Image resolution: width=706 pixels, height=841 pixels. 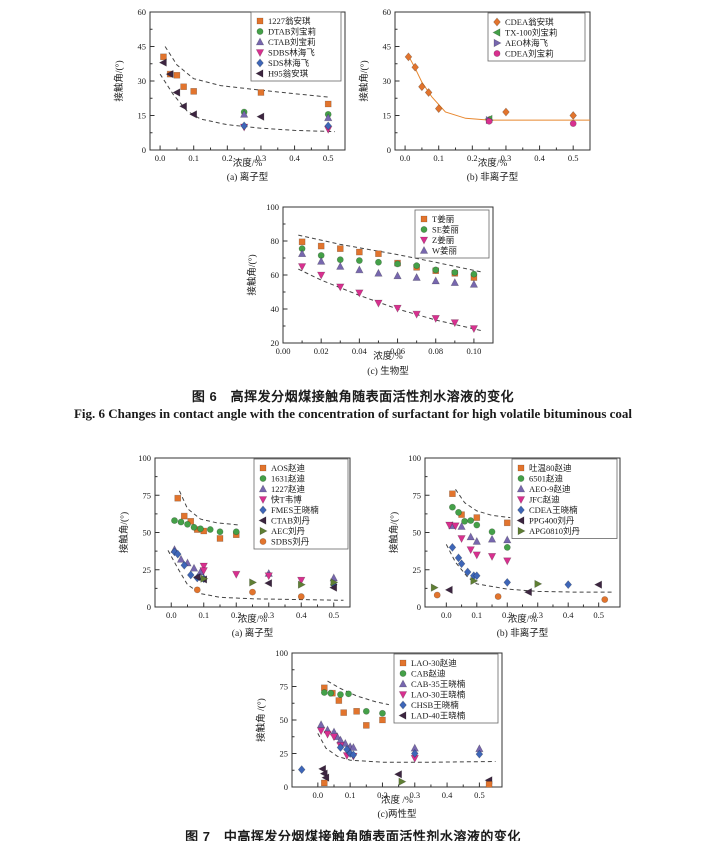 What do you see at coordinates (391, 81) in the screenshot?
I see `y-axis: 0 15 30 45 60` at bounding box center [391, 81].